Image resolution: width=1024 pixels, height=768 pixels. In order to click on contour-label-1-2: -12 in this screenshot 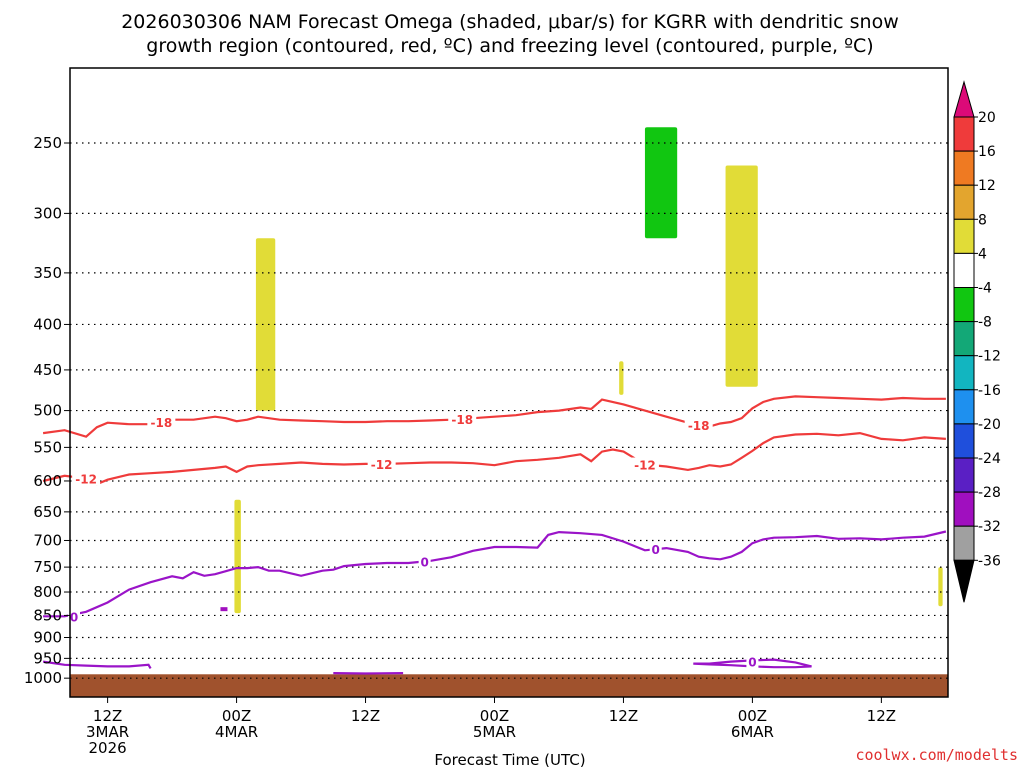, I will do `click(645, 466)`.